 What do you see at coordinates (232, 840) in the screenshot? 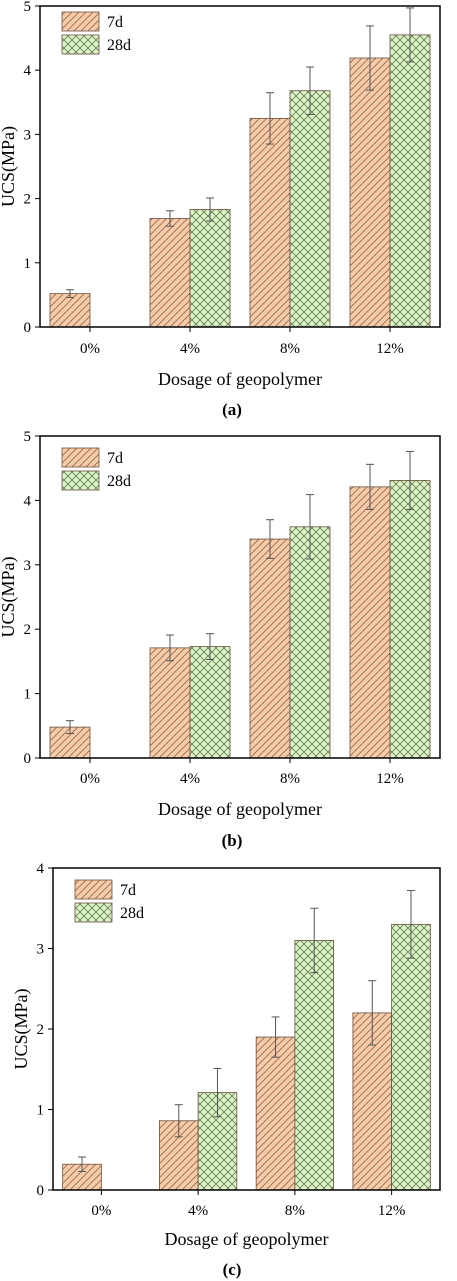
I see `panel-label: (b)` at bounding box center [232, 840].